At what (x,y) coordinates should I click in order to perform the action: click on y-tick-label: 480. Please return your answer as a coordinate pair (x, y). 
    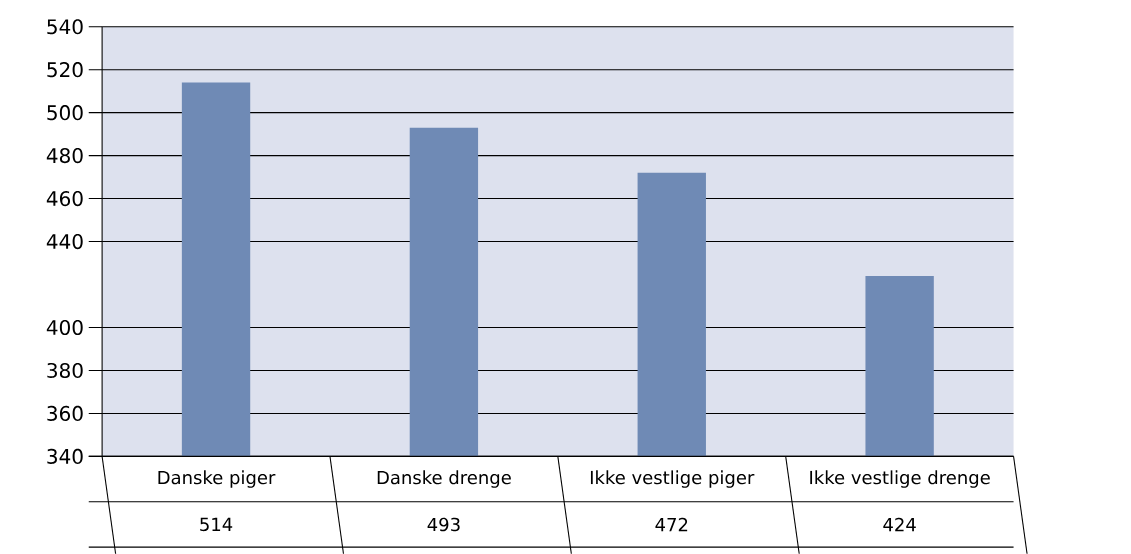
    Looking at the image, I should click on (64, 156).